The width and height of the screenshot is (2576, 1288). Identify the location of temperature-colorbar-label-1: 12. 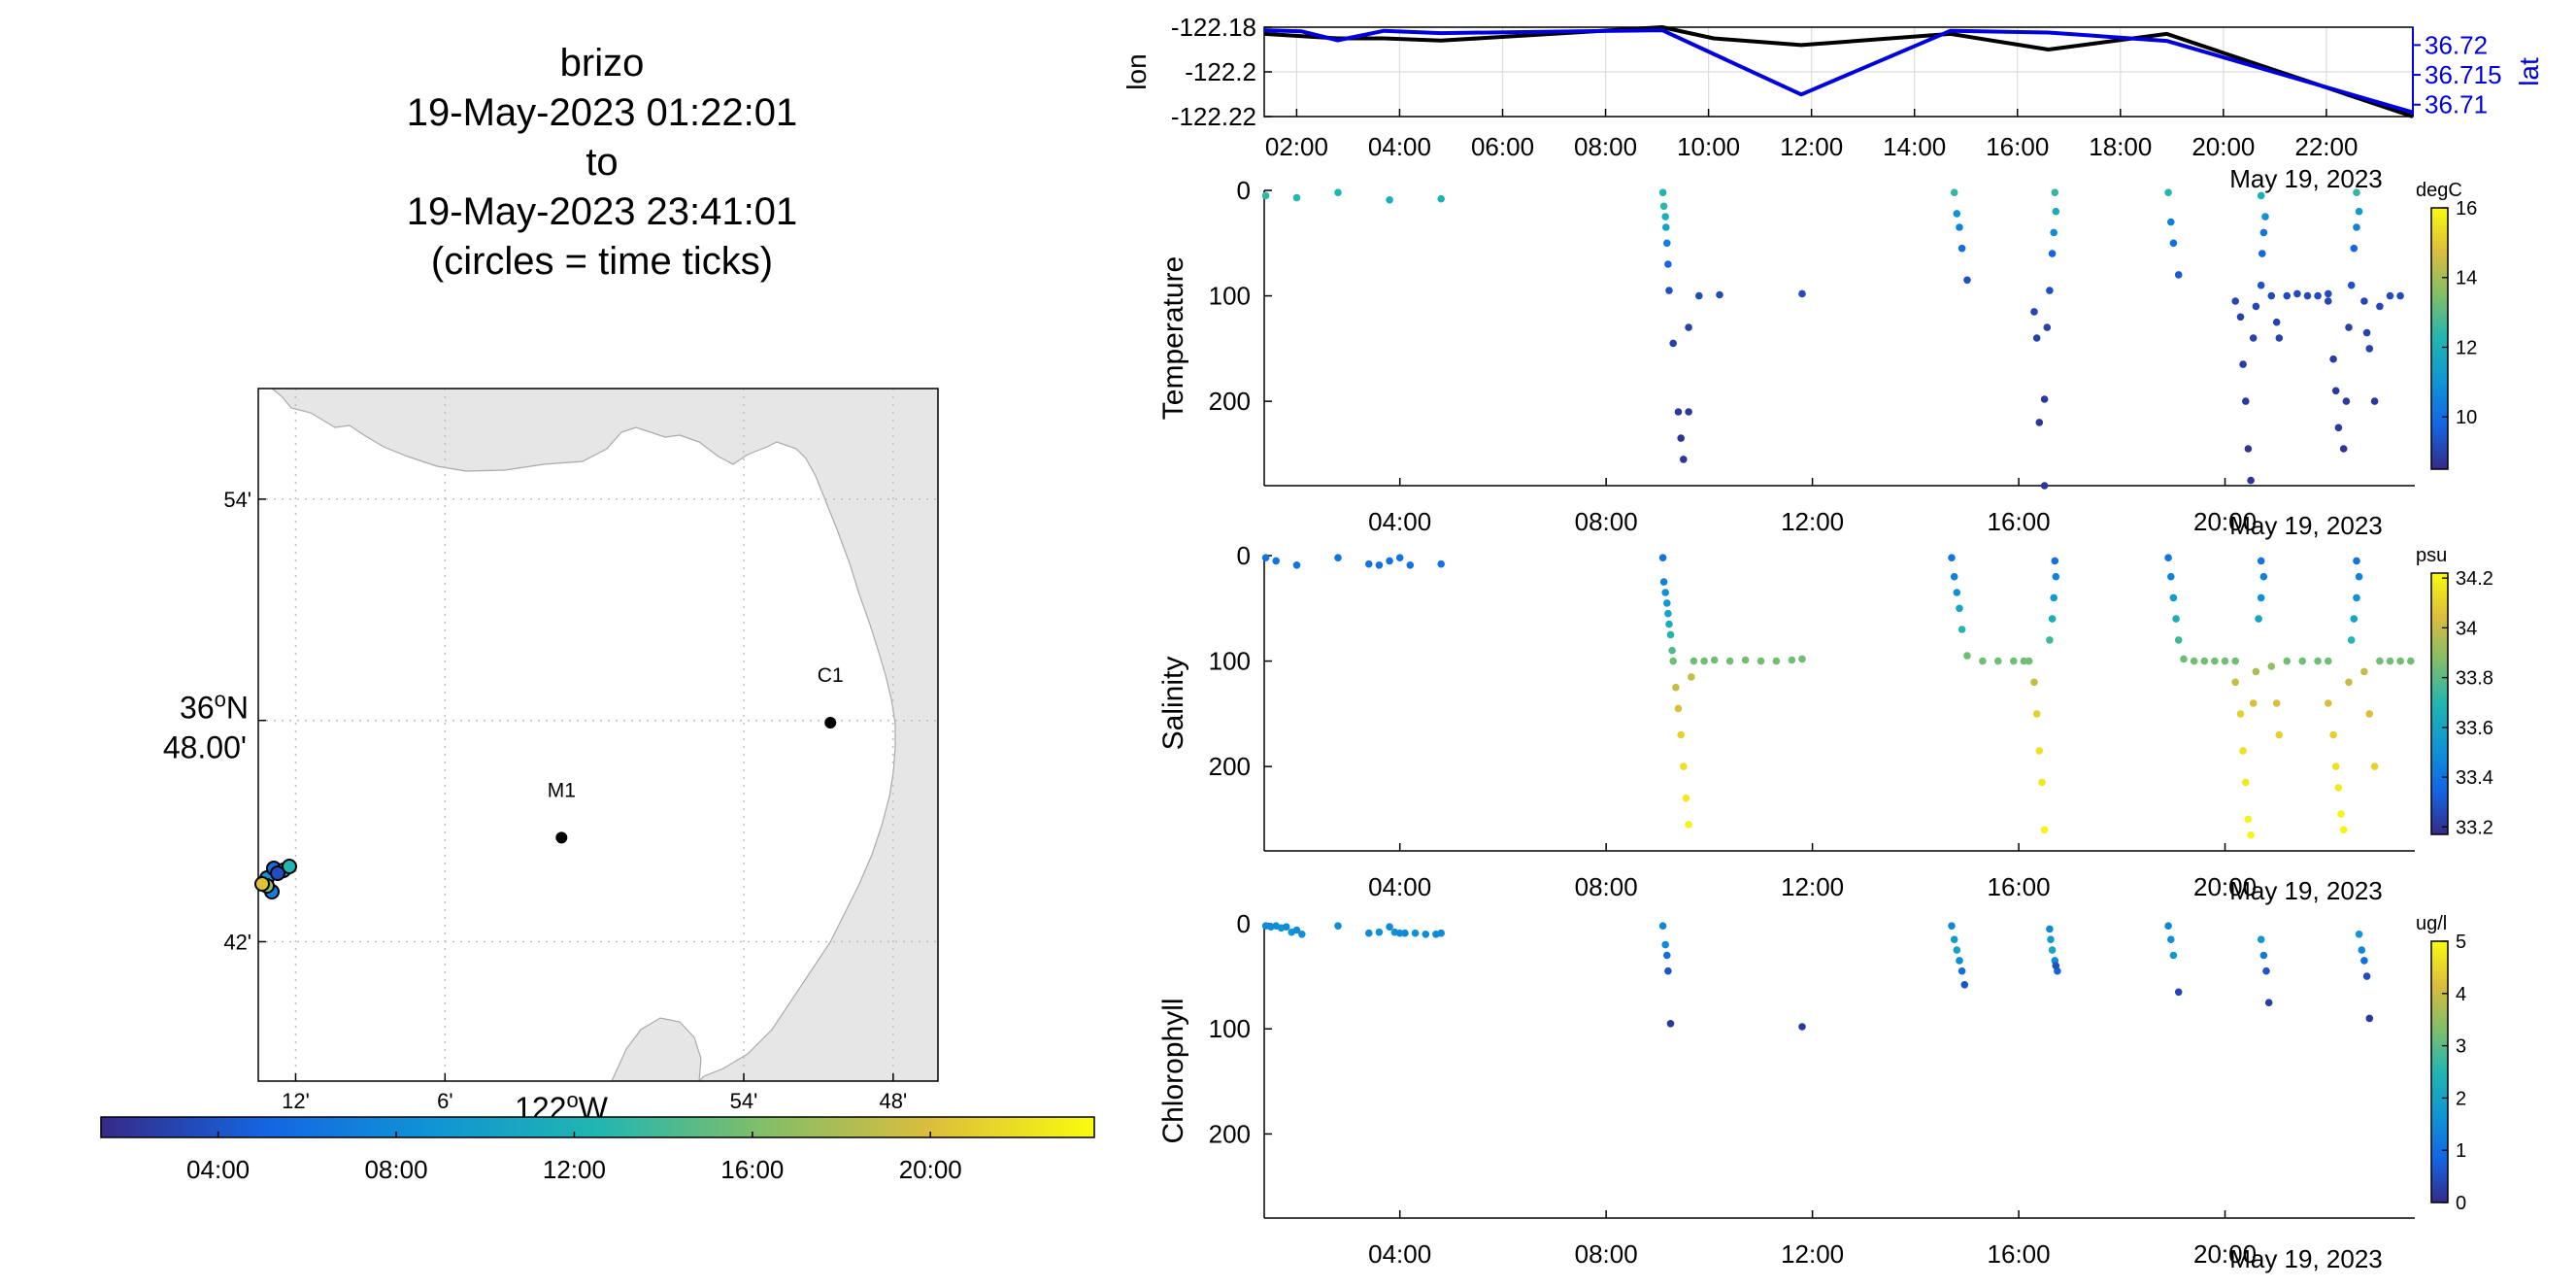
(2467, 347).